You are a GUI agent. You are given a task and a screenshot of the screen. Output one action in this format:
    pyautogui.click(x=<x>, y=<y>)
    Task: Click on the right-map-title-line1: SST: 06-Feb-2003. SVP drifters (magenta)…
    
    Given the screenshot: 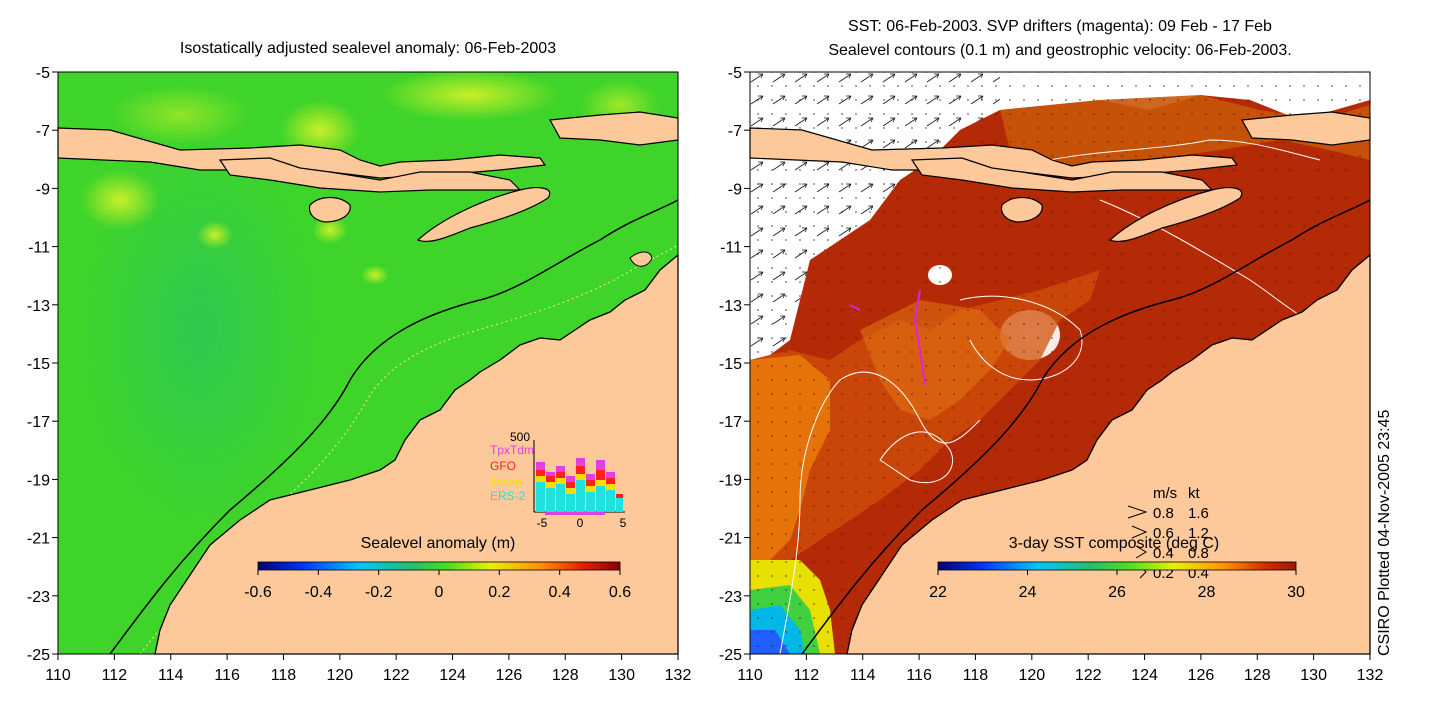 What is the action you would take?
    pyautogui.click(x=1060, y=26)
    